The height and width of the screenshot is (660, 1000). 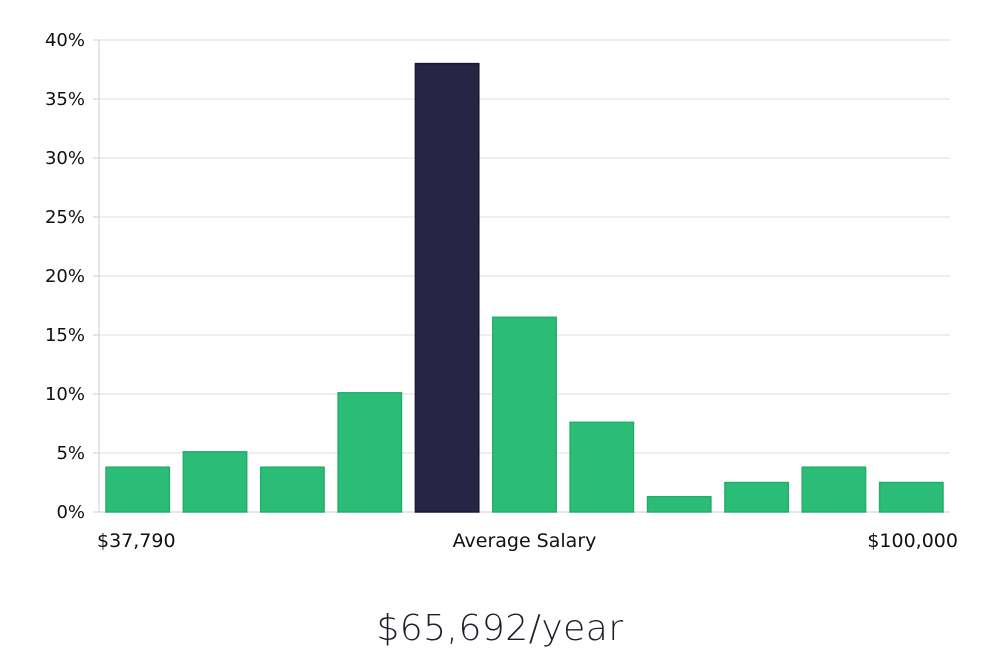 I want to click on y-tick-label: 25%, so click(x=65, y=217).